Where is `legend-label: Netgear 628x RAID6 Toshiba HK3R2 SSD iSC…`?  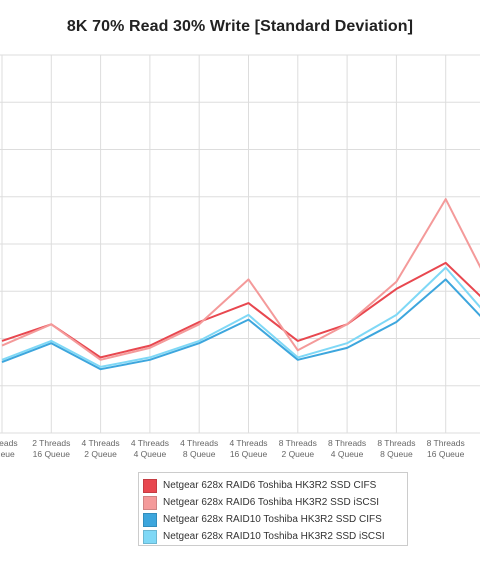 legend-label: Netgear 628x RAID6 Toshiba HK3R2 SSD iSC… is located at coordinates (271, 502).